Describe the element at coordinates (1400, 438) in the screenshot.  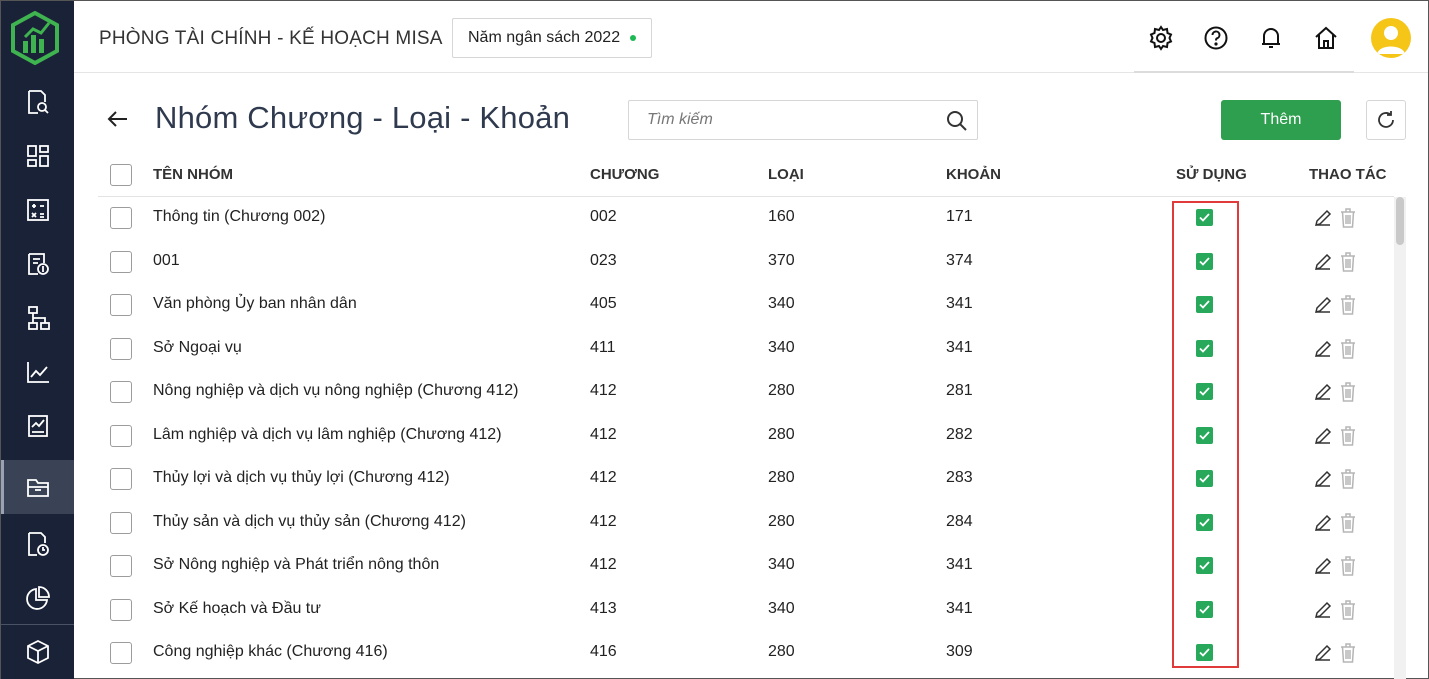
I see `vertical-scrollbar` at that location.